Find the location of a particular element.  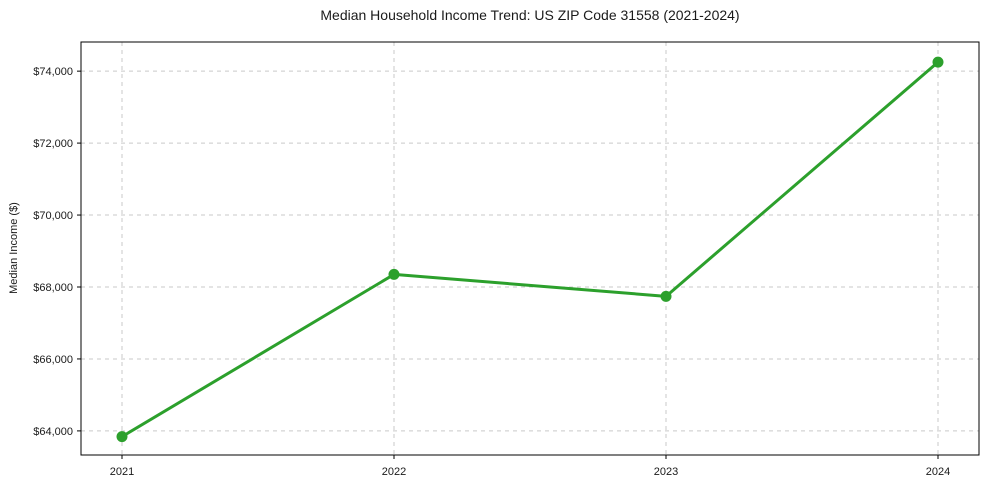

y-tick-label: $70,000 is located at coordinates (53, 216).